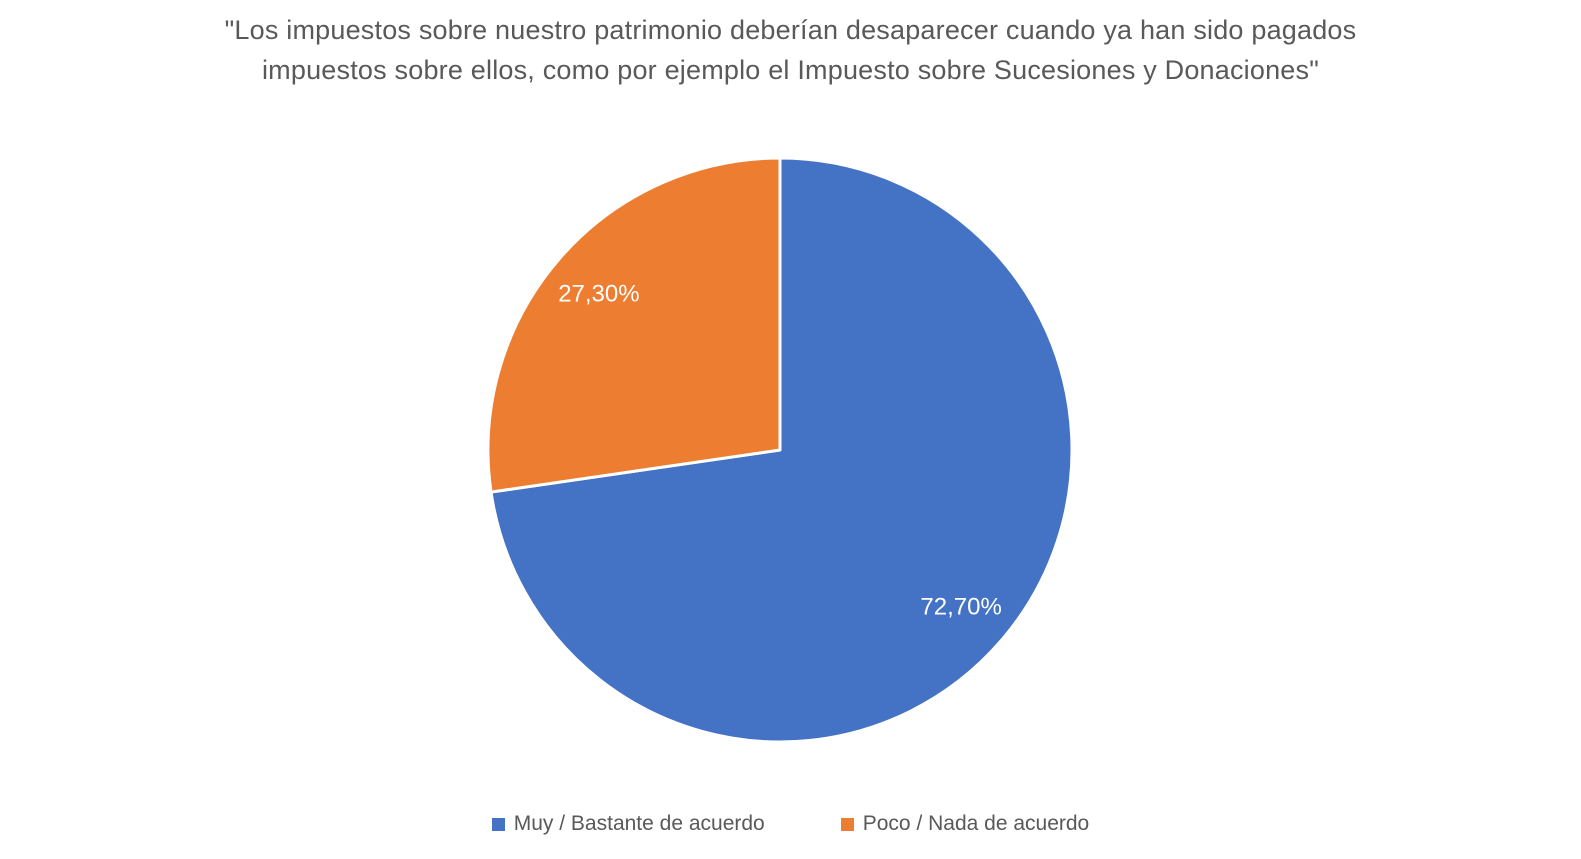  I want to click on pie-slice-label-1: 27,30%, so click(598, 293).